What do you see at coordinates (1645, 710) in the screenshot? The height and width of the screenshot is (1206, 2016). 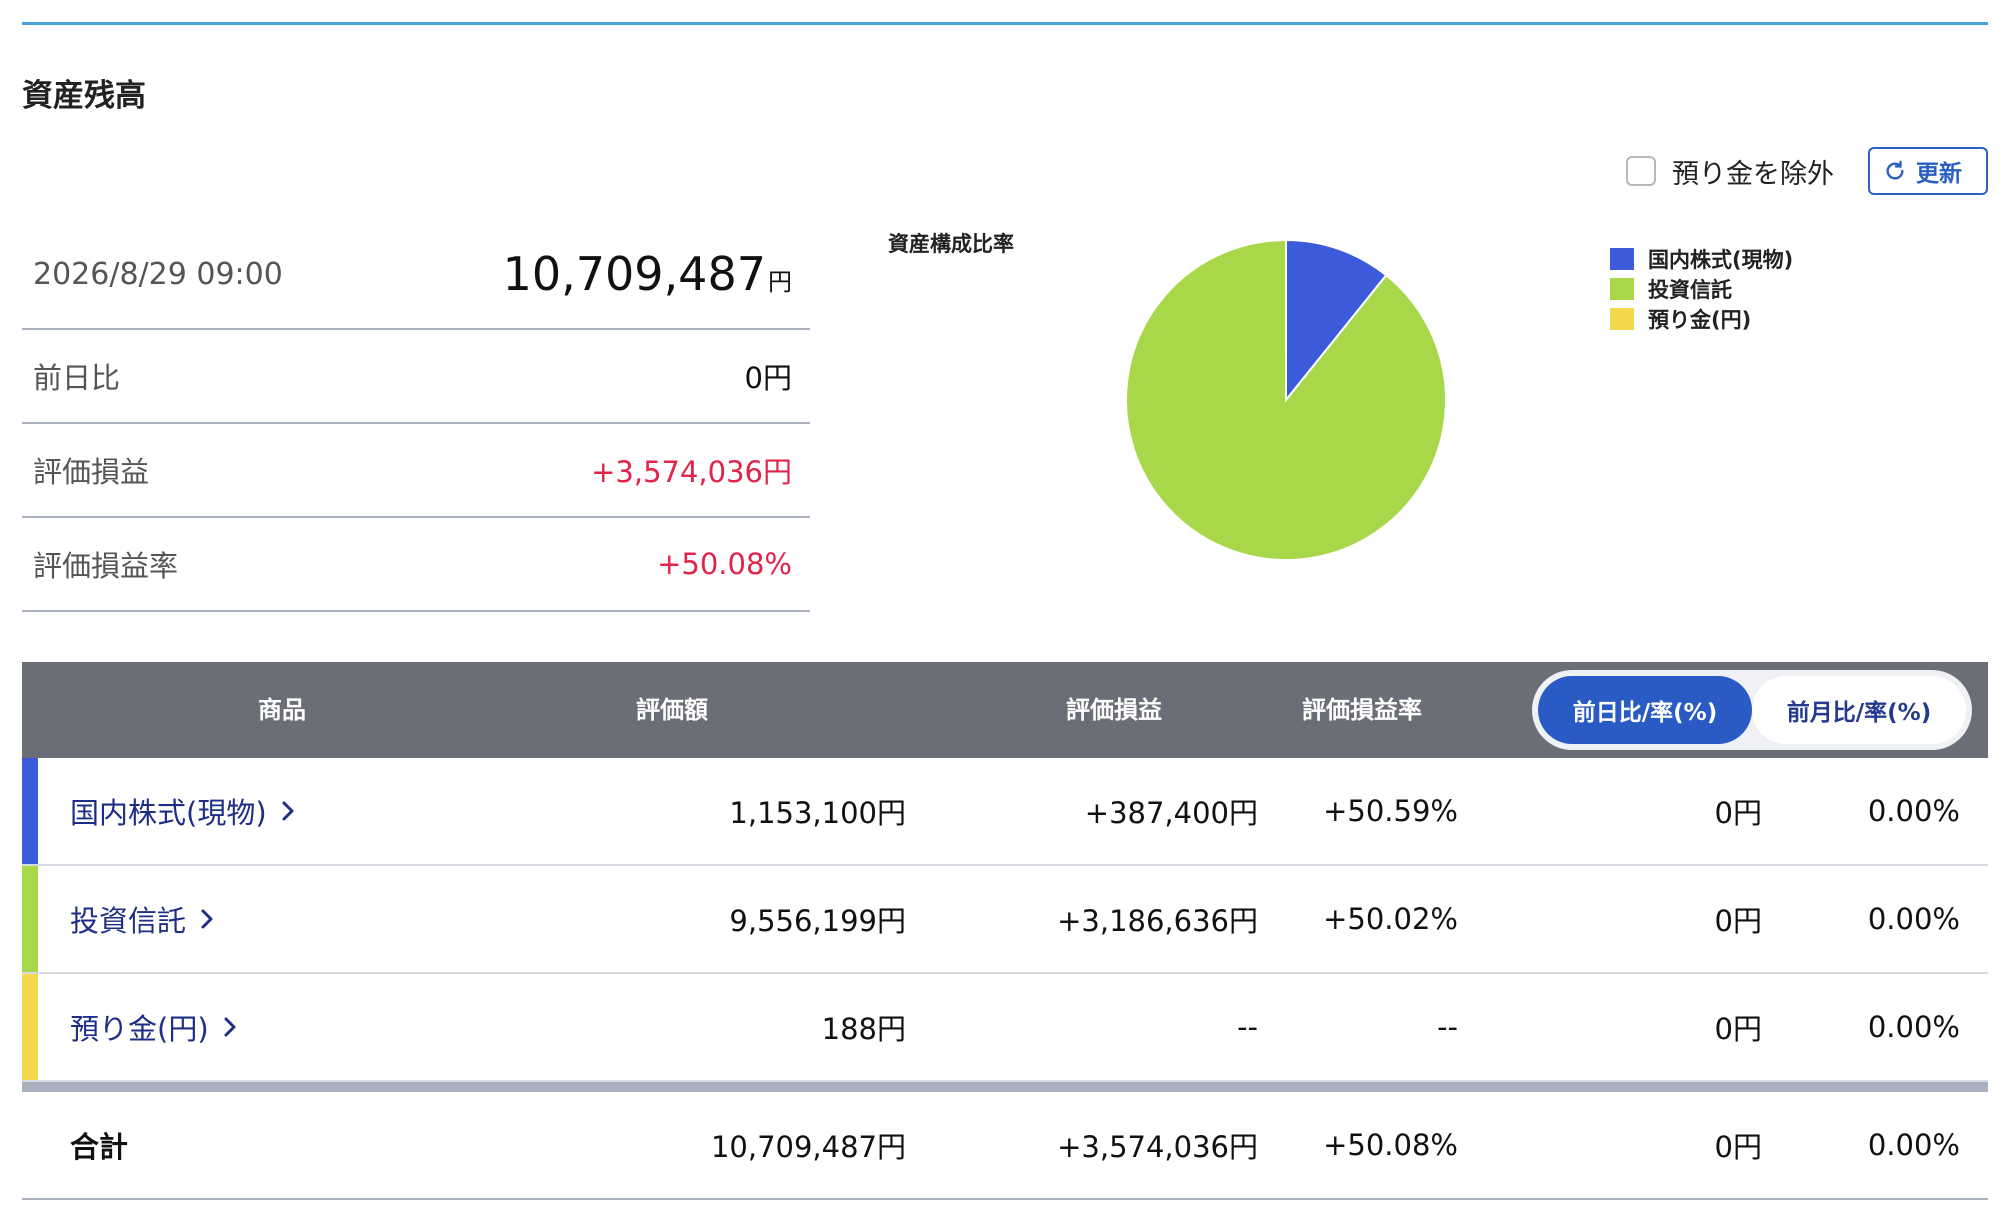 I see `daily-change-tab: 前日比/率(%)` at bounding box center [1645, 710].